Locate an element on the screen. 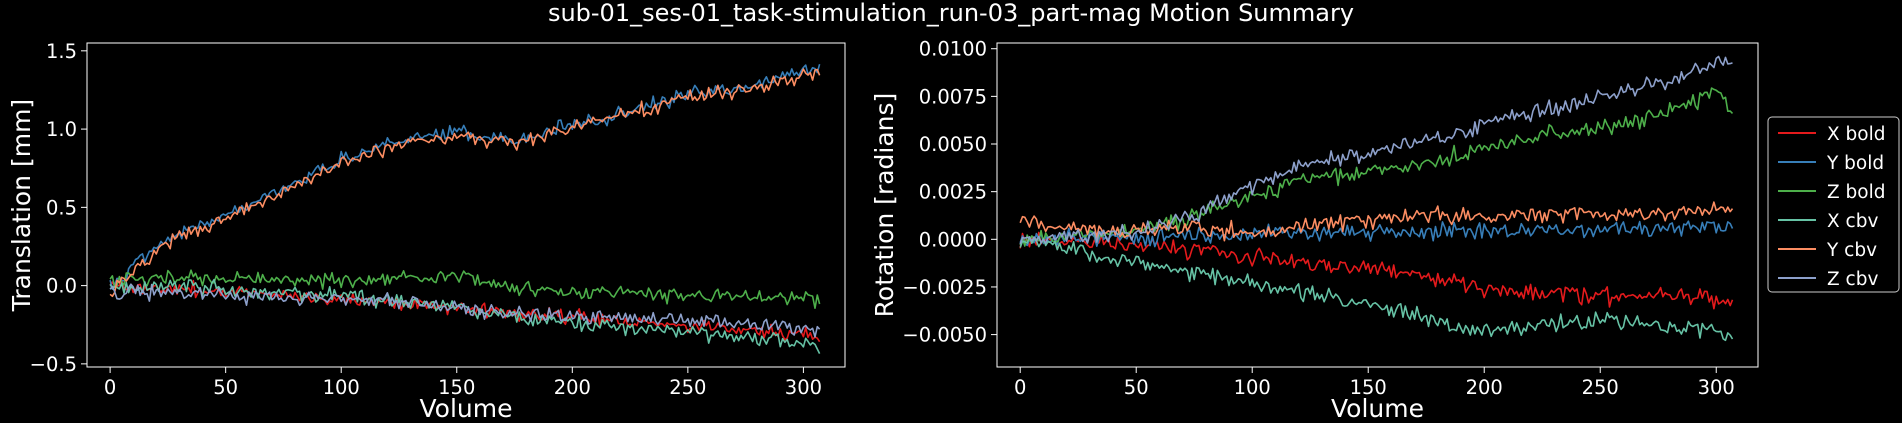 The image size is (1902, 423). y-tick-label: 0.0 is located at coordinates (61, 286).